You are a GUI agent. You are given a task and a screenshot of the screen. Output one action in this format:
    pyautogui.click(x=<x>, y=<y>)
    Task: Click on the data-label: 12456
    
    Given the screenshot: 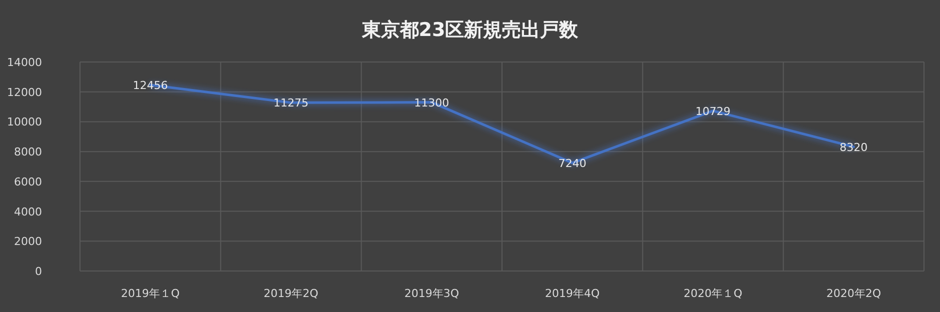 What is the action you would take?
    pyautogui.click(x=150, y=85)
    